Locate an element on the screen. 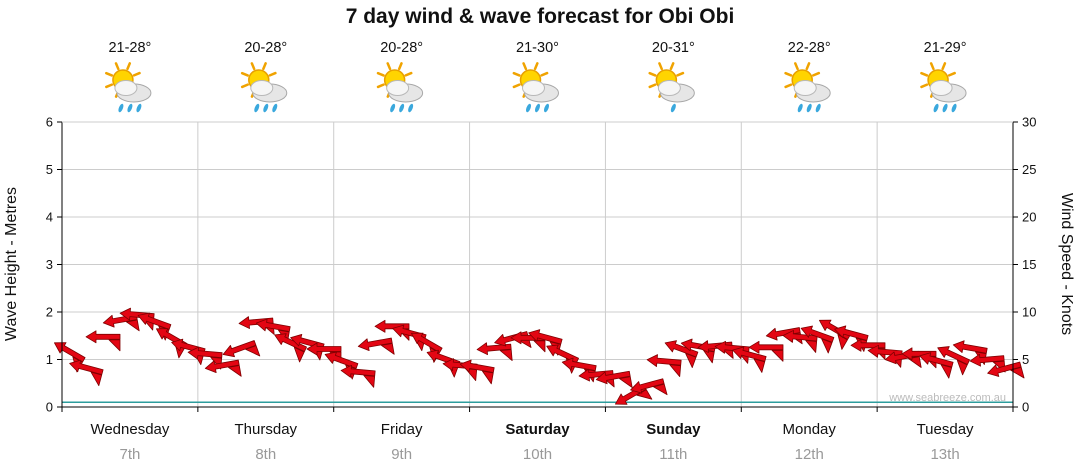  day-name: Saturday is located at coordinates (537, 429).